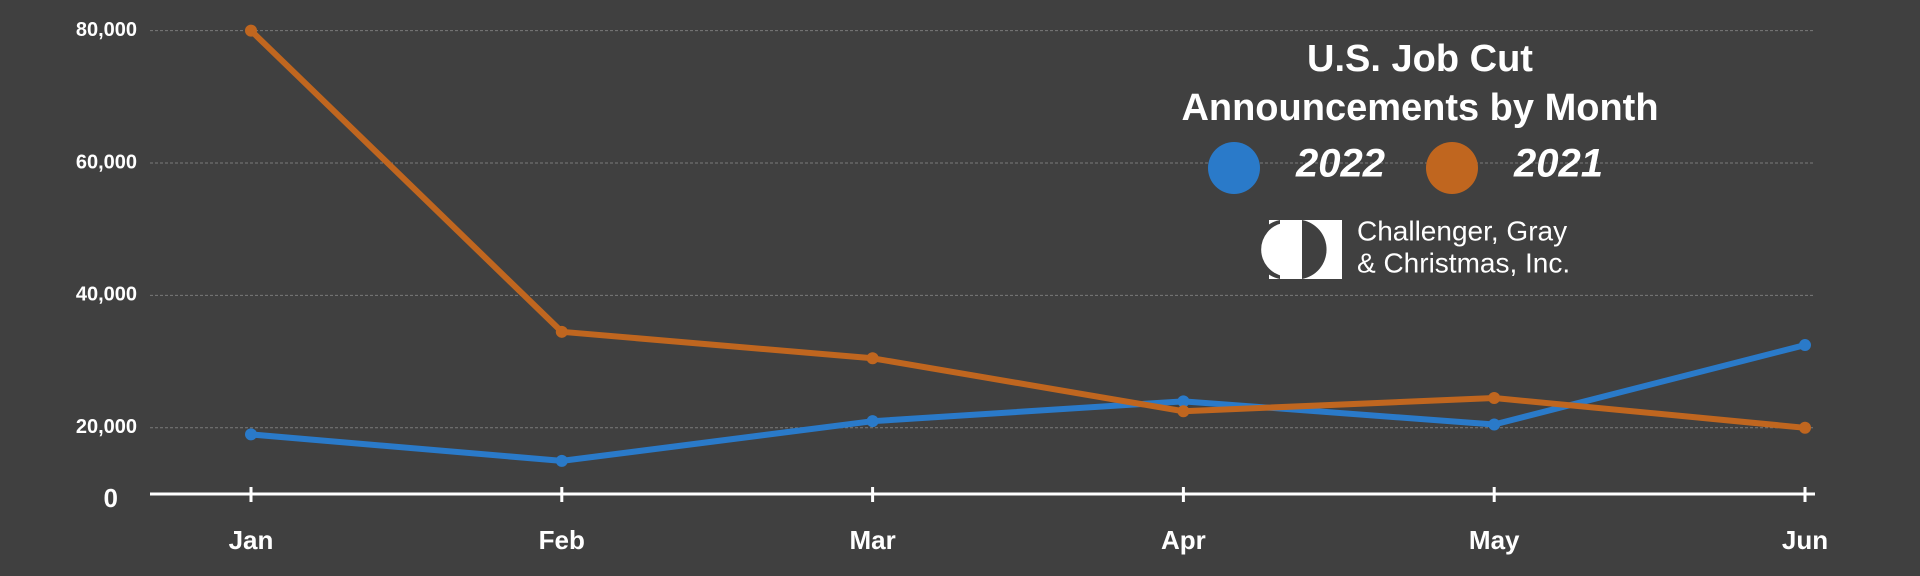 This screenshot has width=1920, height=576. Describe the element at coordinates (1462, 230) in the screenshot. I see `logo-text: Challenger, Gray` at that location.